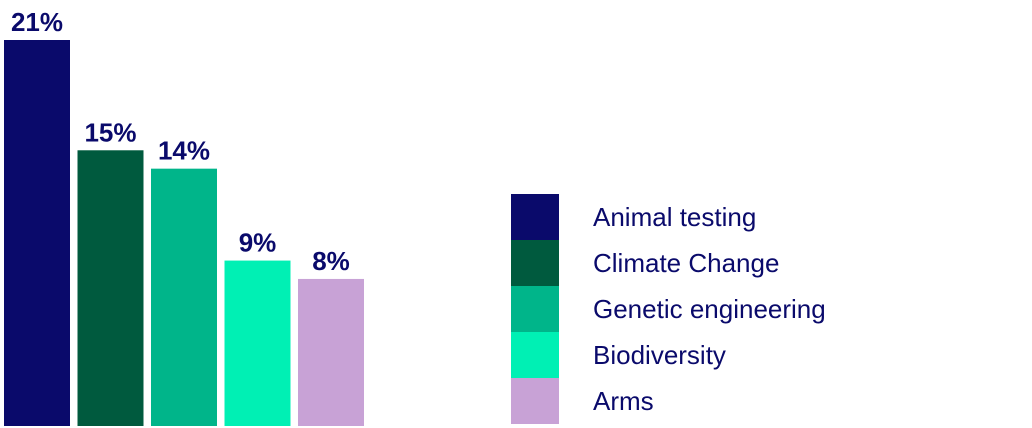 The width and height of the screenshot is (1032, 428). I want to click on bar-biodiversity, so click(257, 343).